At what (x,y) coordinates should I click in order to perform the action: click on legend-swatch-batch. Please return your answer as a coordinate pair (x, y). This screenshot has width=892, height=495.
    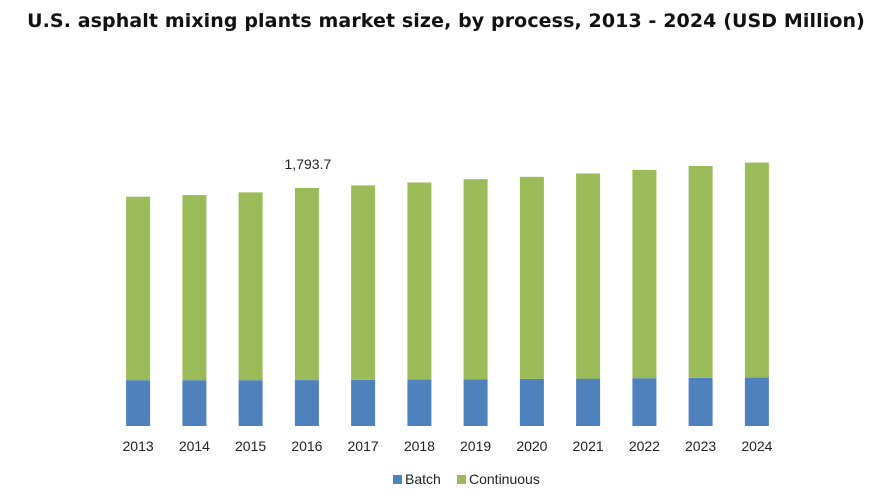
    Looking at the image, I should click on (397, 479).